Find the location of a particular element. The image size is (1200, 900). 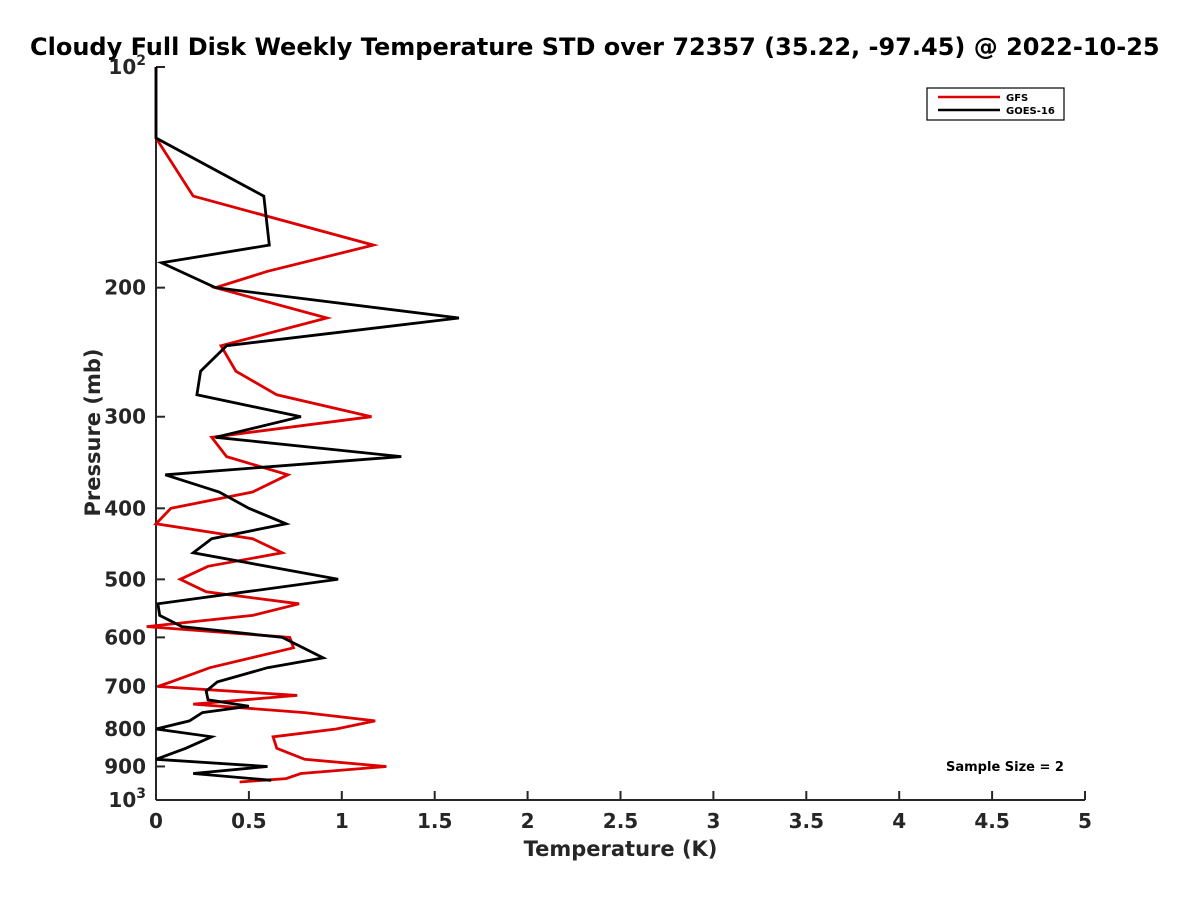

y-tick-label: 10³ is located at coordinates (127, 799).